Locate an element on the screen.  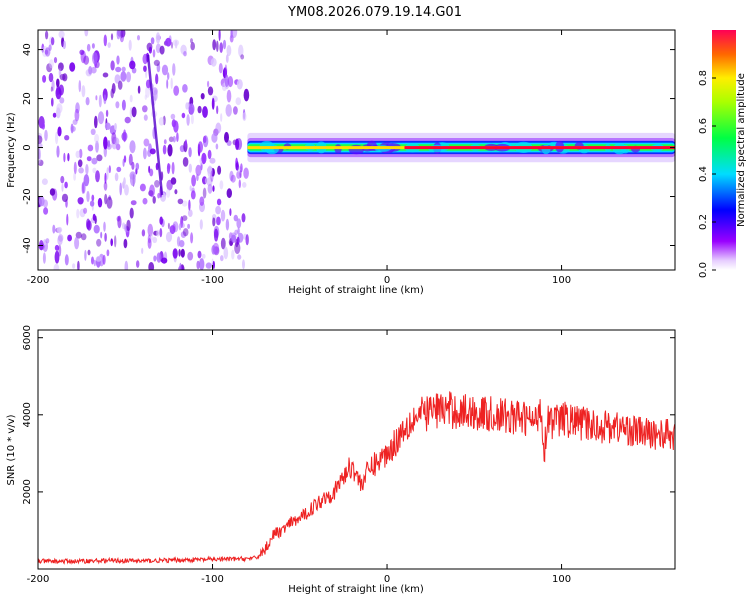
x-tick-label: 0 is located at coordinates (387, 579).